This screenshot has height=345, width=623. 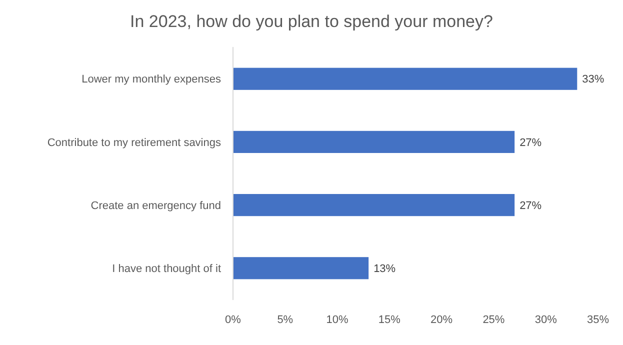 What do you see at coordinates (155, 206) in the screenshot?
I see `y-tick-label: Create an emergency fund` at bounding box center [155, 206].